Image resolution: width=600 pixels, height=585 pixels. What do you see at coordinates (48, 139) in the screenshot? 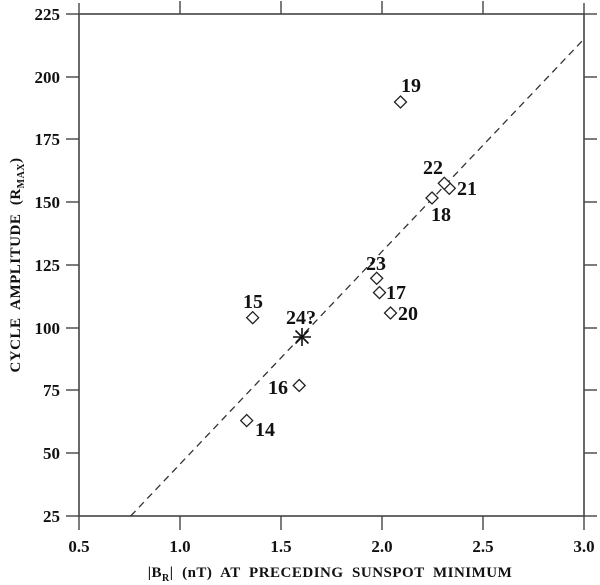
I see `y-tick-label: 175` at bounding box center [48, 139].